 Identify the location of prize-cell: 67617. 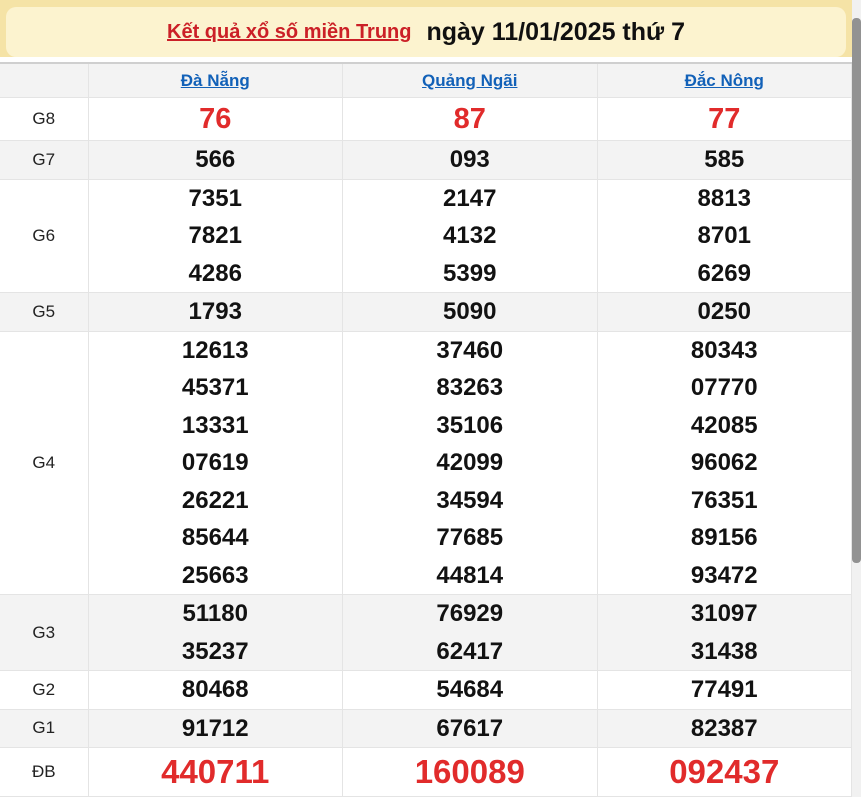
(470, 728).